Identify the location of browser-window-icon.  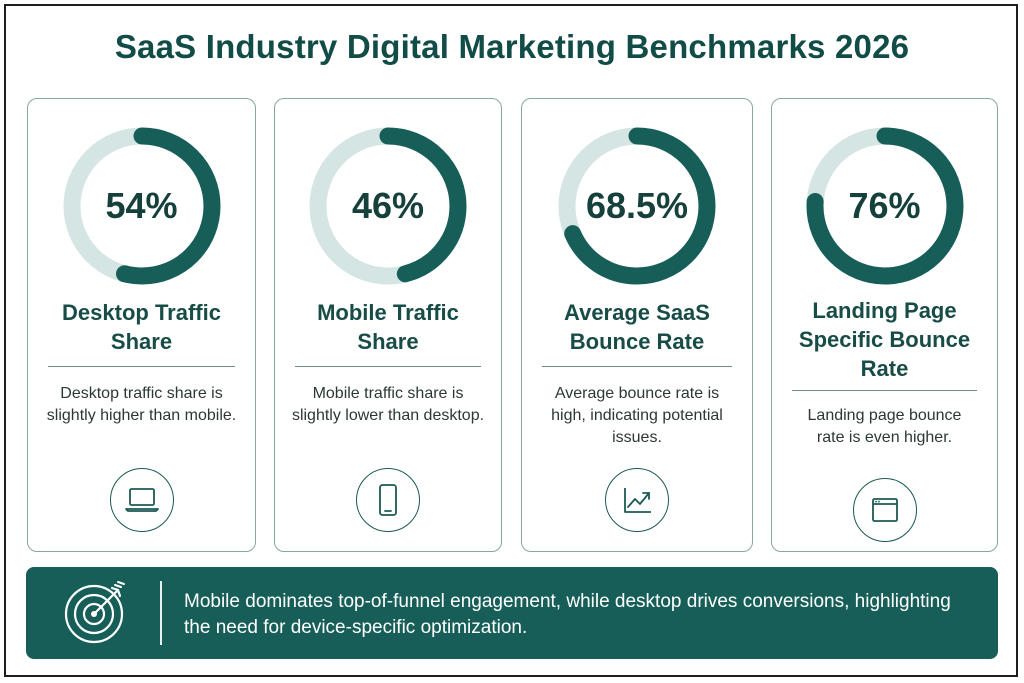
(884, 510).